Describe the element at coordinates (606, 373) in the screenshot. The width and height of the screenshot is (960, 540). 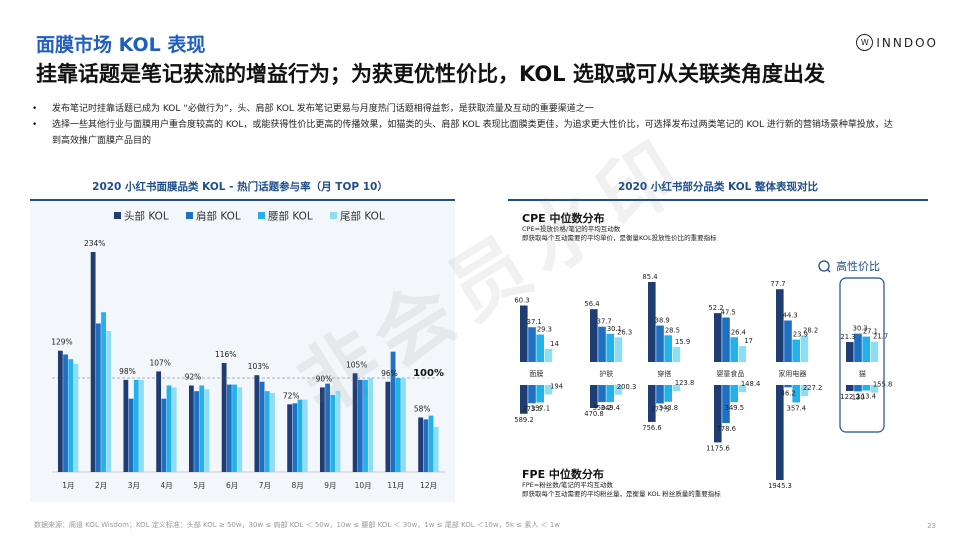
I see `category-label-2: 护肤` at that location.